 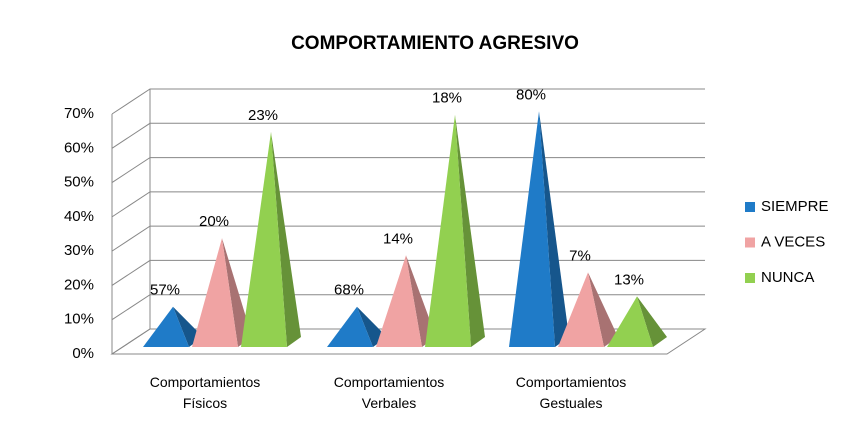 What do you see at coordinates (349, 290) in the screenshot?
I see `data-label: 68%` at bounding box center [349, 290].